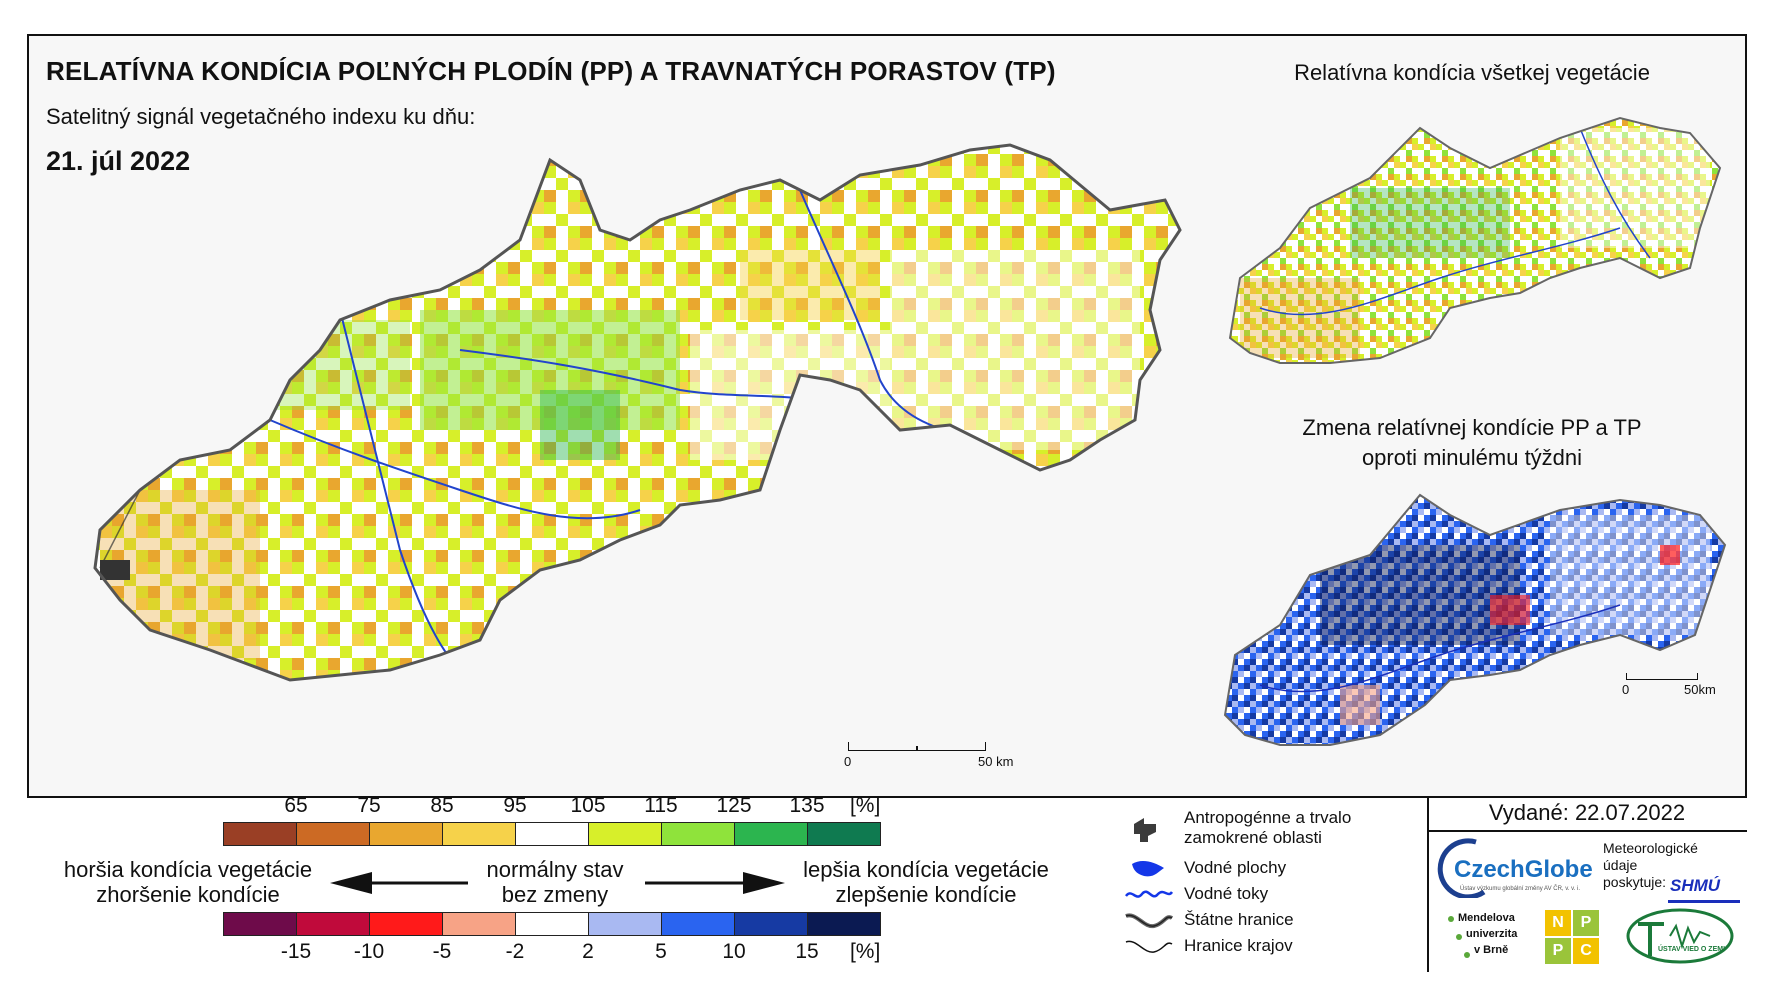 Image resolution: width=1772 pixels, height=1003 pixels. What do you see at coordinates (399, 883) in the screenshot?
I see `left-arrow-icon` at bounding box center [399, 883].